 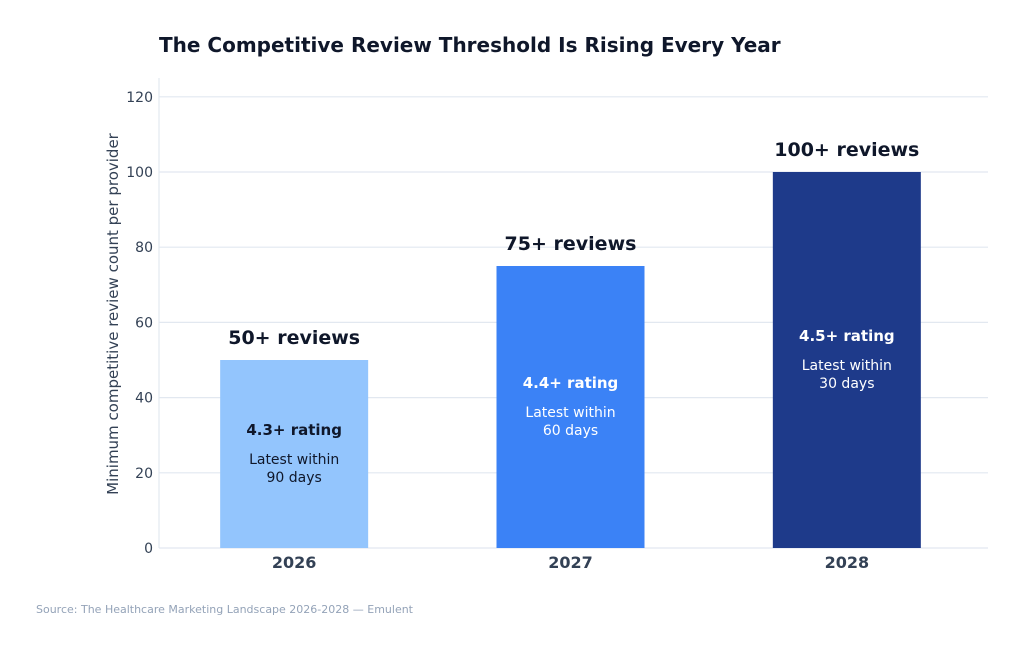 What do you see at coordinates (144, 474) in the screenshot?
I see `y-tick-label: 20` at bounding box center [144, 474].